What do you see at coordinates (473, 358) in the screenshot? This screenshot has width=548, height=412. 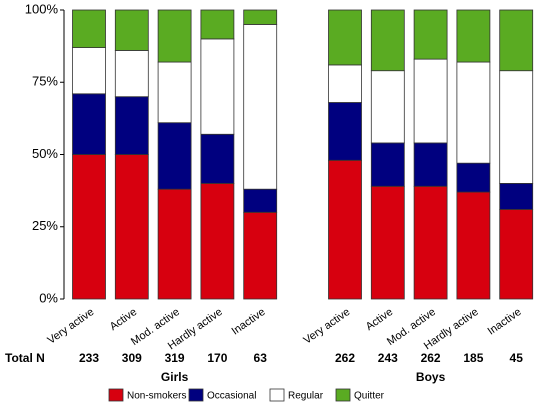 I see `total-n: 185` at bounding box center [473, 358].